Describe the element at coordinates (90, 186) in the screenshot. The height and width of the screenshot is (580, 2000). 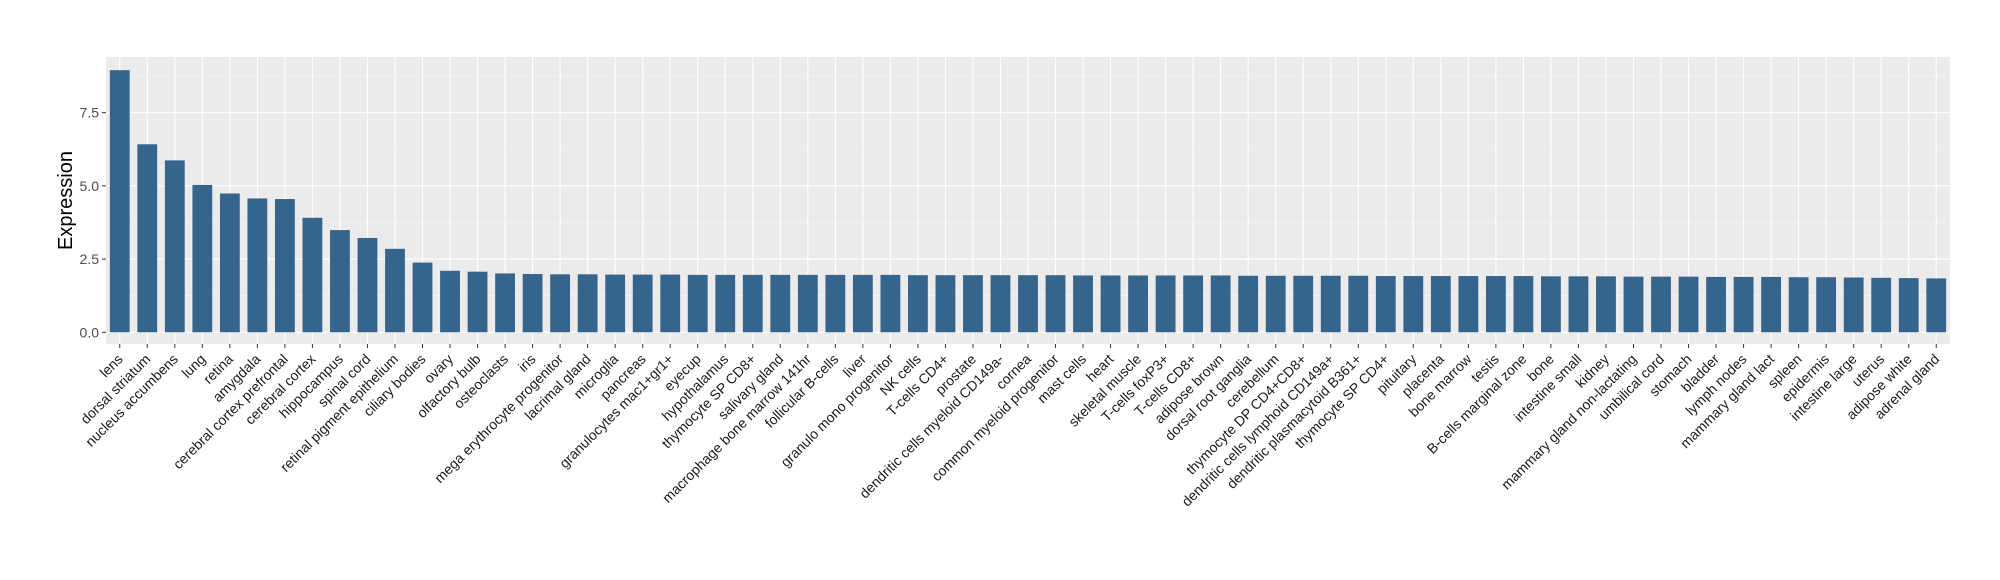
I see `y-tick-label: 5.0` at that location.